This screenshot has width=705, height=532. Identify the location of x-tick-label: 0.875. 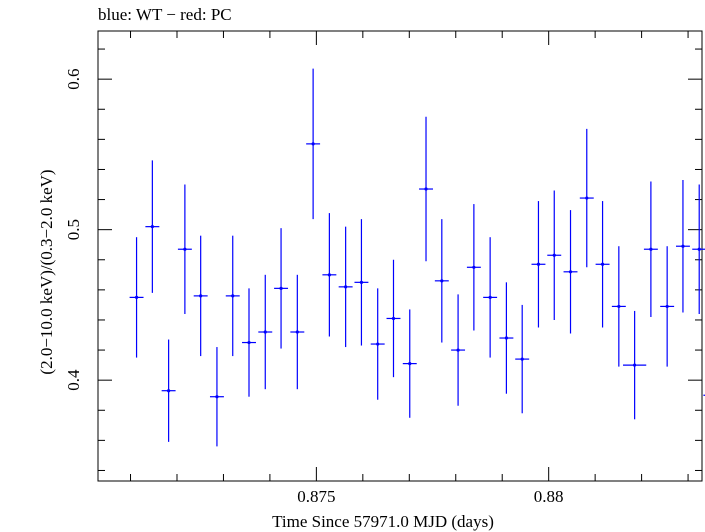
(316, 496).